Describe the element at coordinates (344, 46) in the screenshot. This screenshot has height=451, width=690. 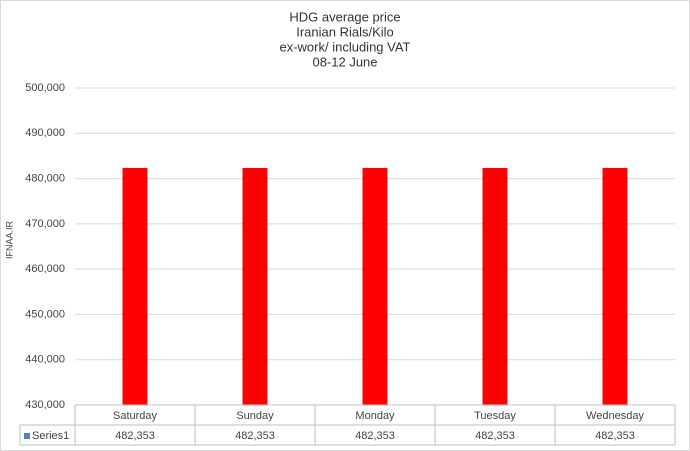
I see `chart-title: ex-work/ including VAT` at that location.